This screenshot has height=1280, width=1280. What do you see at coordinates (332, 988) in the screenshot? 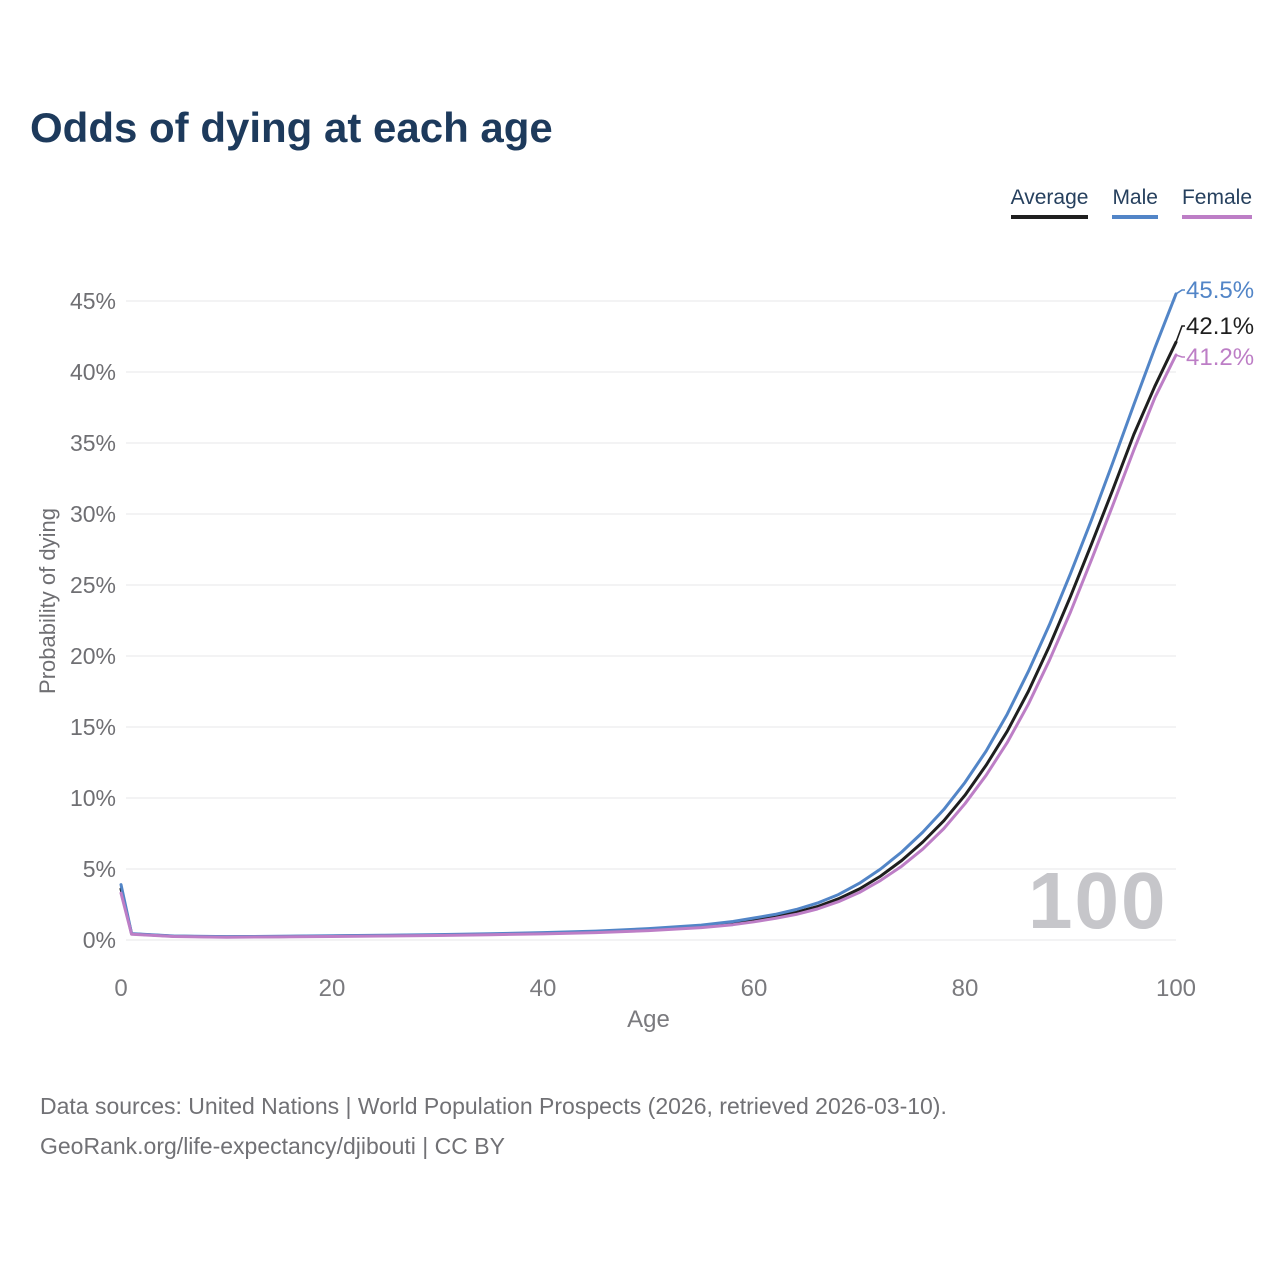
I see `x-tick-label: 20` at bounding box center [332, 988].